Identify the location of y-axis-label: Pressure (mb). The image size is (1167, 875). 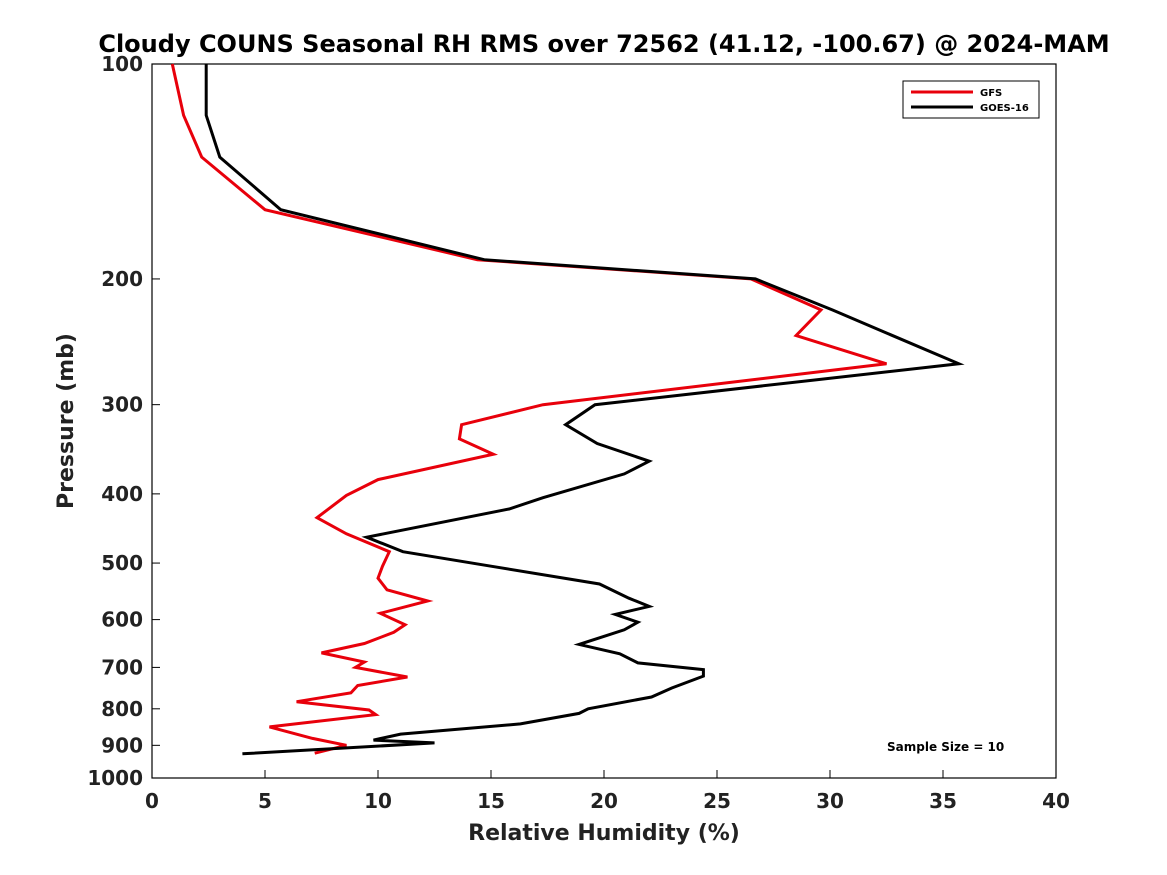
(66, 421).